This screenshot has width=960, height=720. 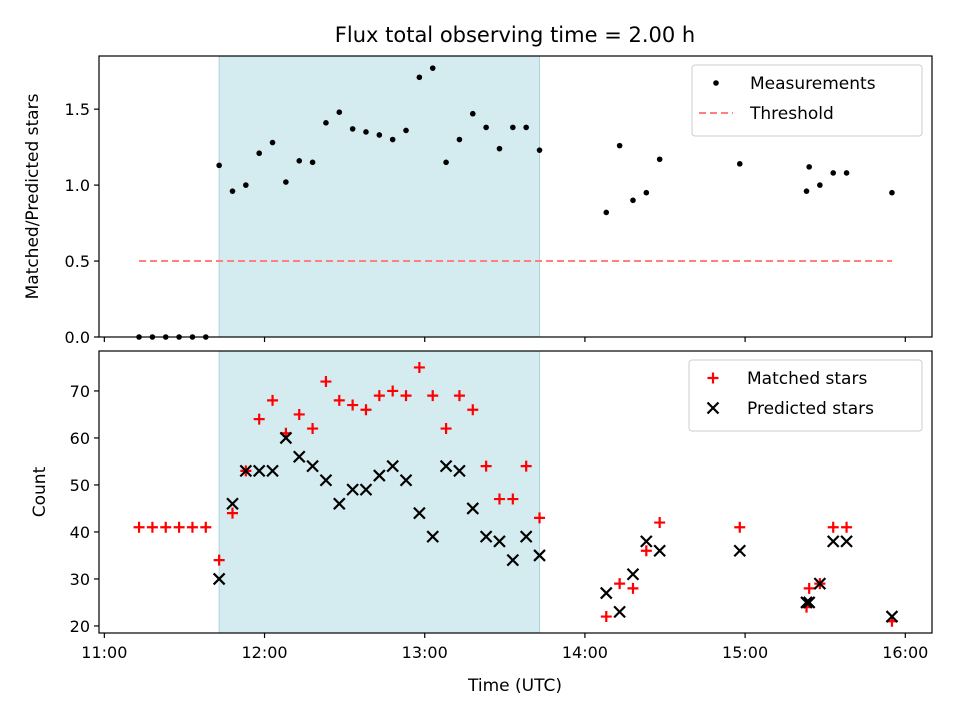 I want to click on y-tick-label: 1.0, so click(x=77, y=185).